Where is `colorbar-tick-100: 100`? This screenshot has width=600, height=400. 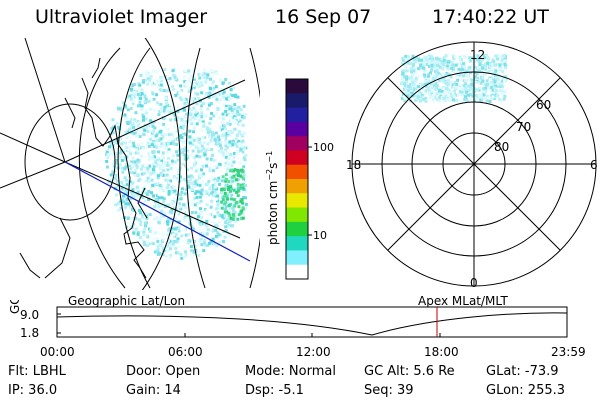 colorbar-tick-100: 100 is located at coordinates (323, 147).